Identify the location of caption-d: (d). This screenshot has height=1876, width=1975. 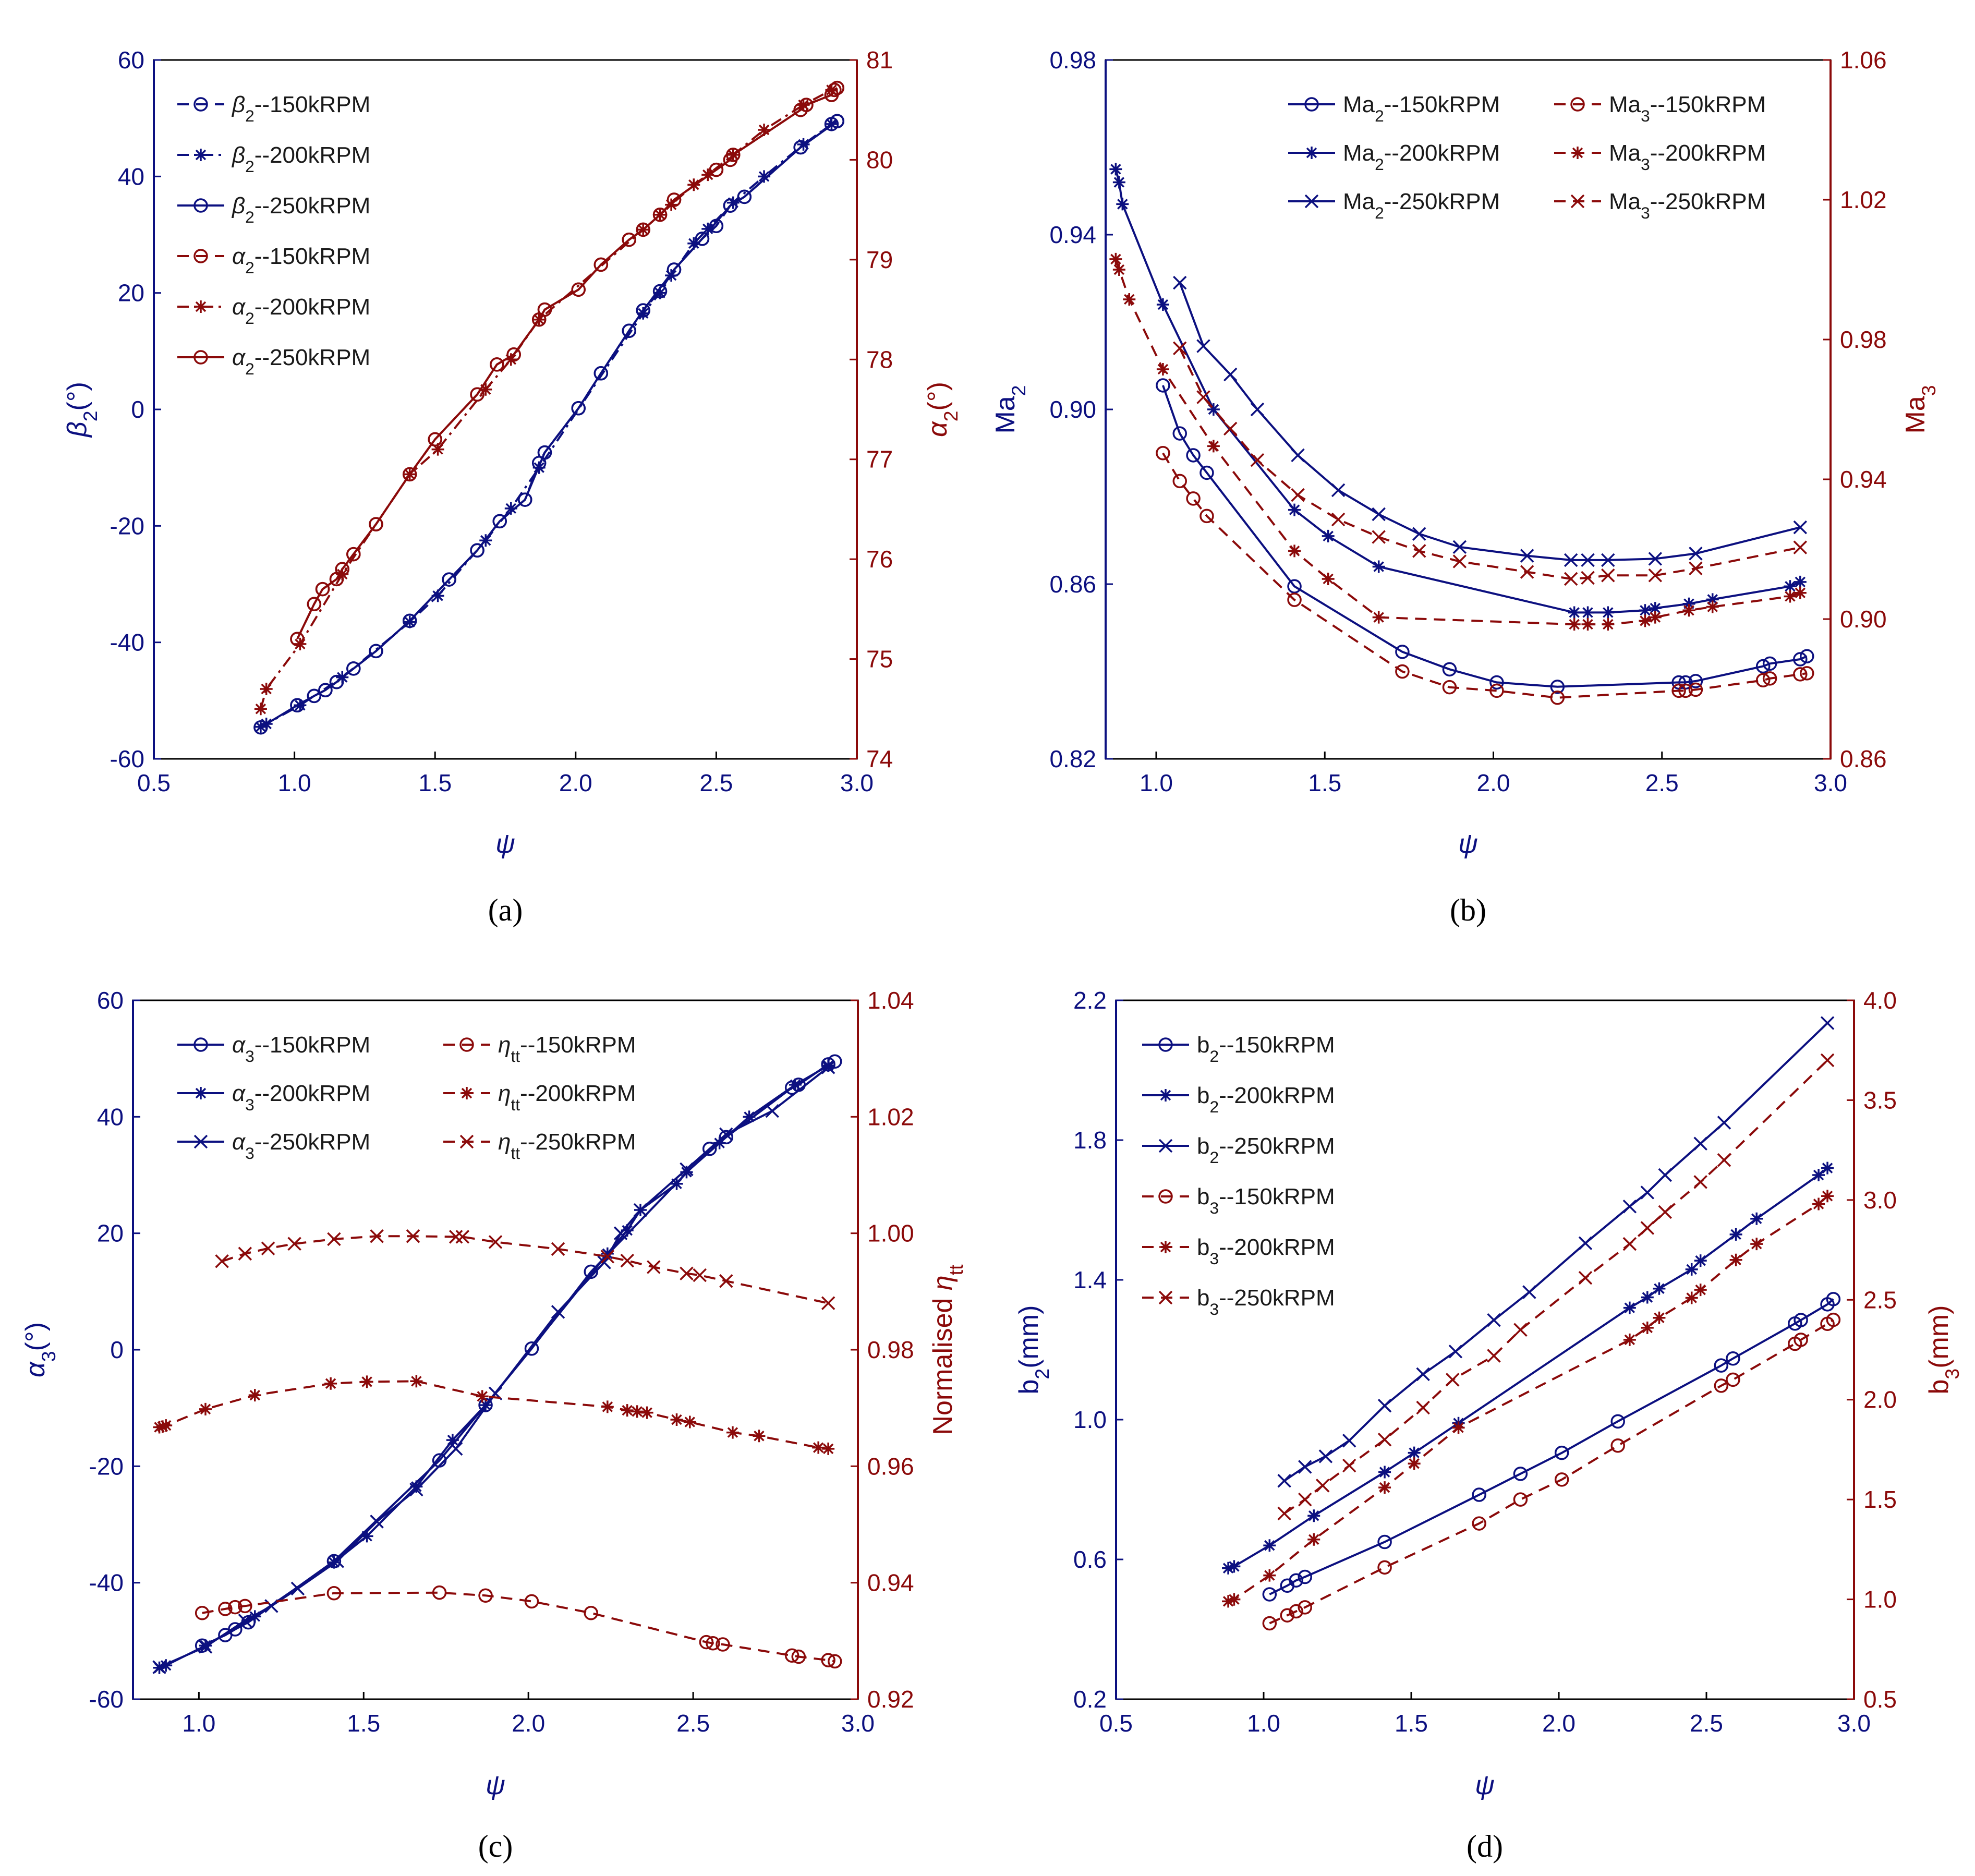
(1485, 1846).